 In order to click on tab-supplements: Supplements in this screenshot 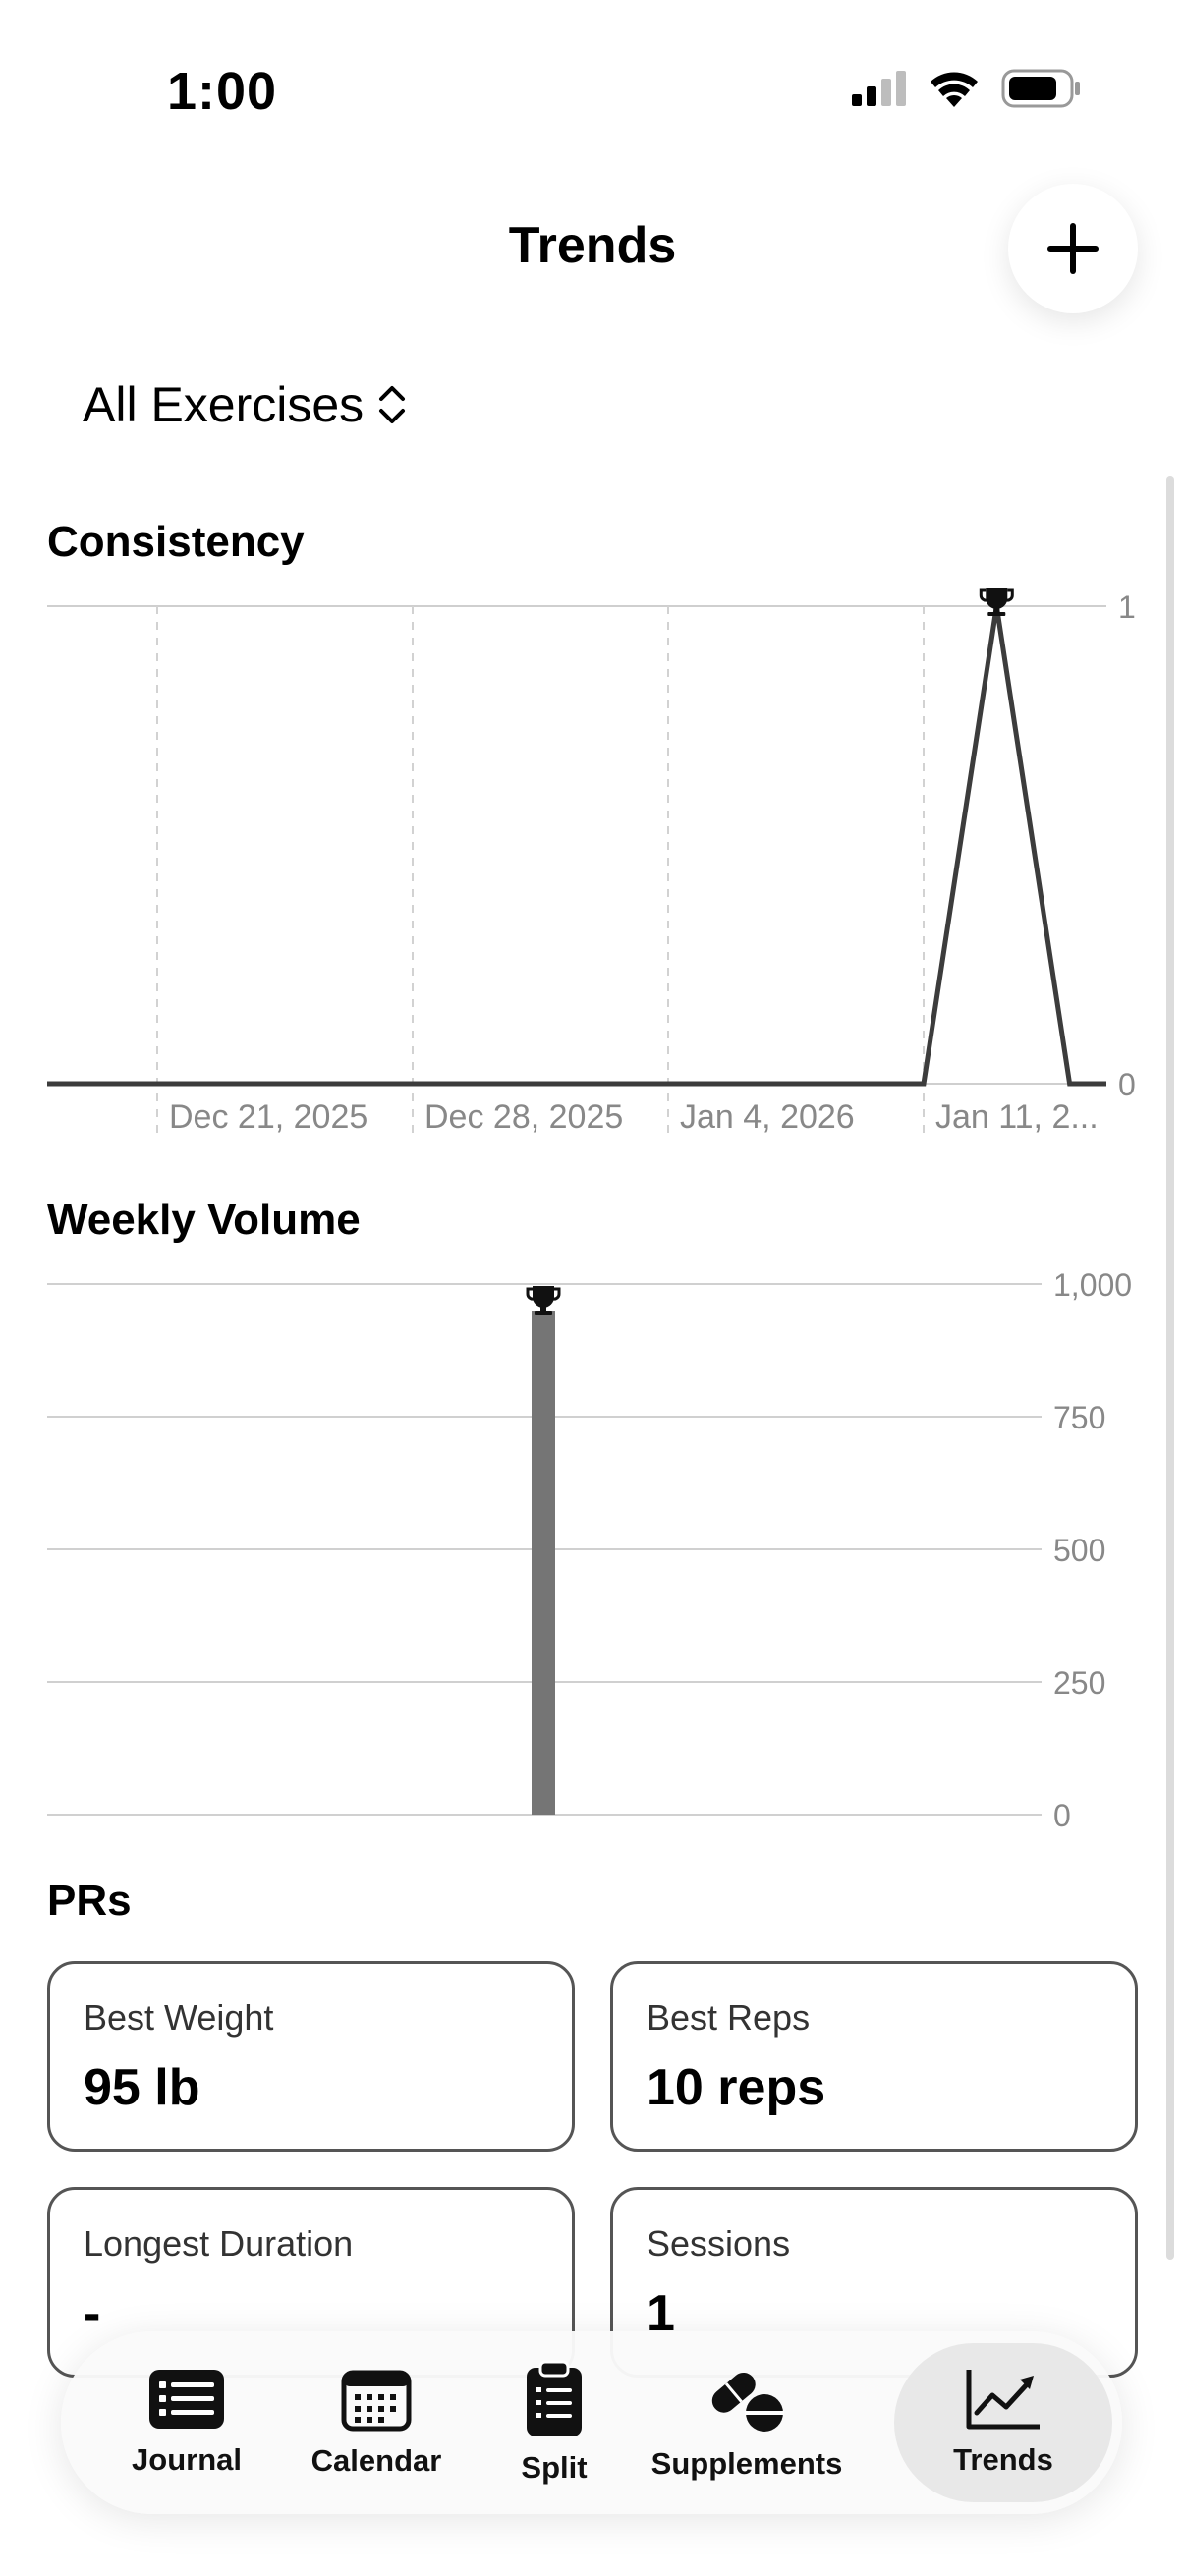, I will do `click(747, 2422)`.